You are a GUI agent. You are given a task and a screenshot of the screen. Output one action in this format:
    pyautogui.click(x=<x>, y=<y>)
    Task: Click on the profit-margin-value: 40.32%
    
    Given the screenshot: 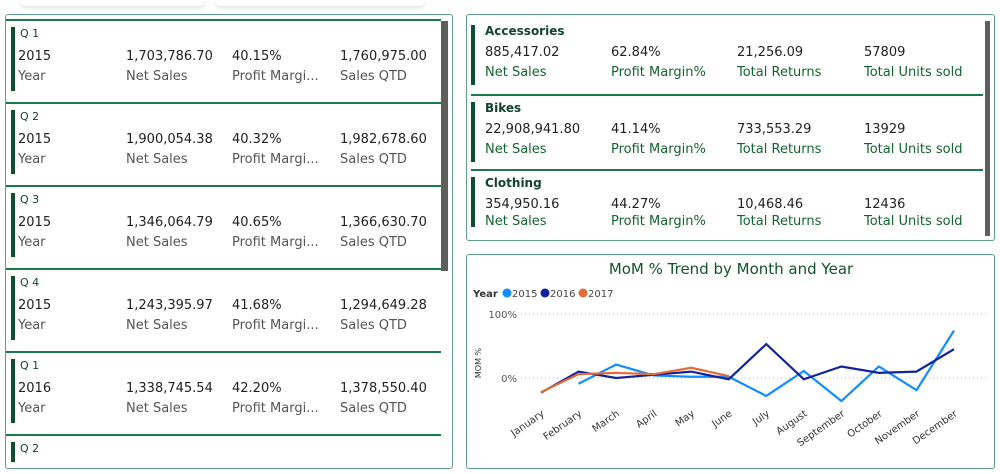 What is the action you would take?
    pyautogui.click(x=257, y=139)
    